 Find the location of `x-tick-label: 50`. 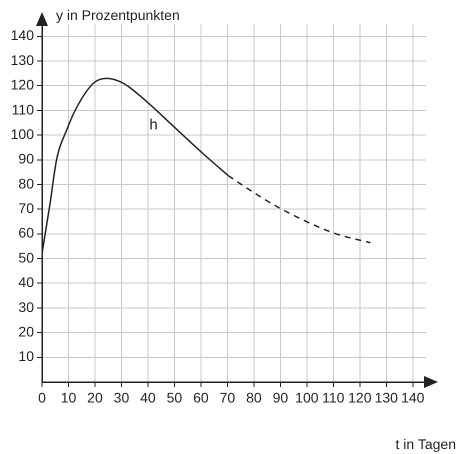

x-tick-label: 50 is located at coordinates (174, 397).